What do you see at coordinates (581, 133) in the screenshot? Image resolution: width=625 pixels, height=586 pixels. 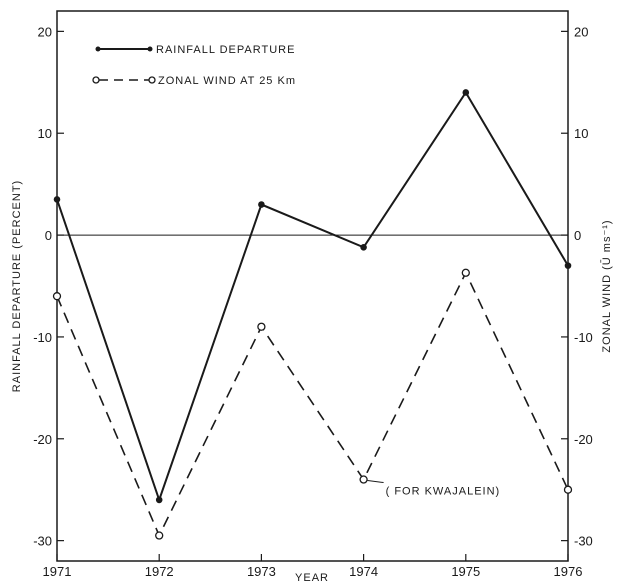 I see `y-tick-label-right: 10` at bounding box center [581, 133].